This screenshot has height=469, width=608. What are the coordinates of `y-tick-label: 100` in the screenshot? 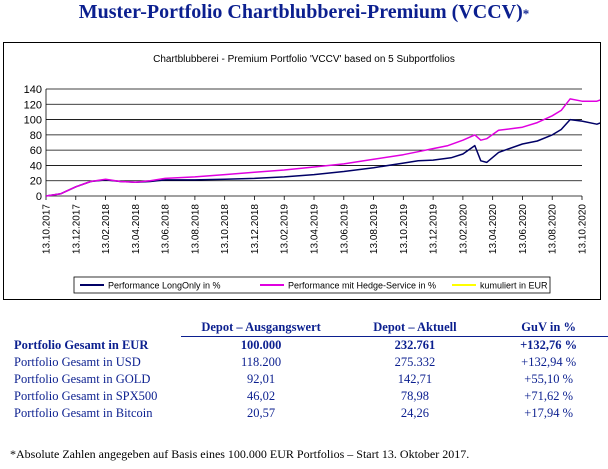 It's located at (33, 121).